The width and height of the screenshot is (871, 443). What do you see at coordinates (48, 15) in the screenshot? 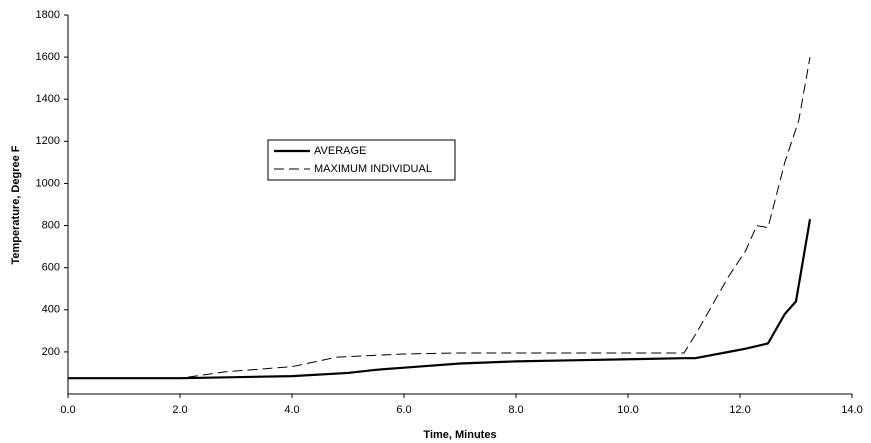
I see `y-tick-label: 1800` at bounding box center [48, 15].